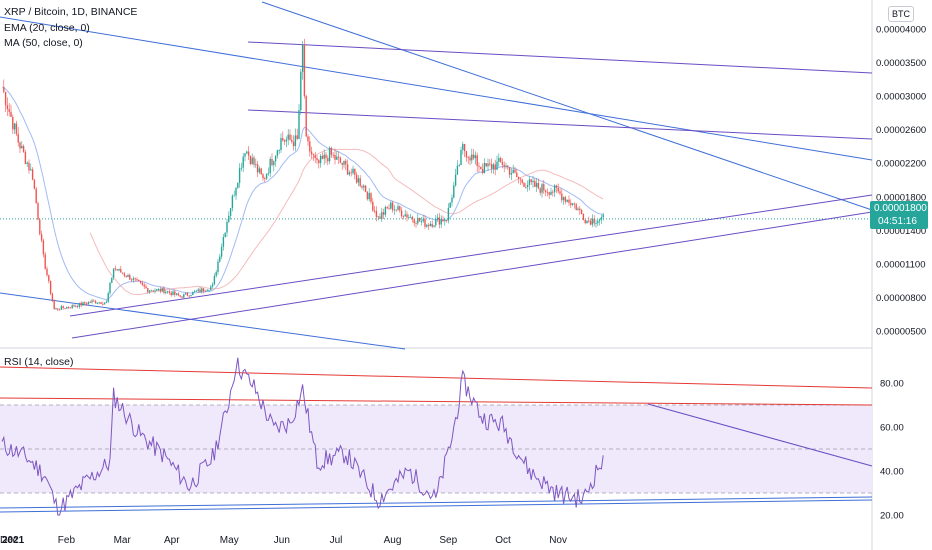 This screenshot has width=932, height=550. What do you see at coordinates (892, 384) in the screenshot?
I see `rsi-tick-label: 80.00` at bounding box center [892, 384].